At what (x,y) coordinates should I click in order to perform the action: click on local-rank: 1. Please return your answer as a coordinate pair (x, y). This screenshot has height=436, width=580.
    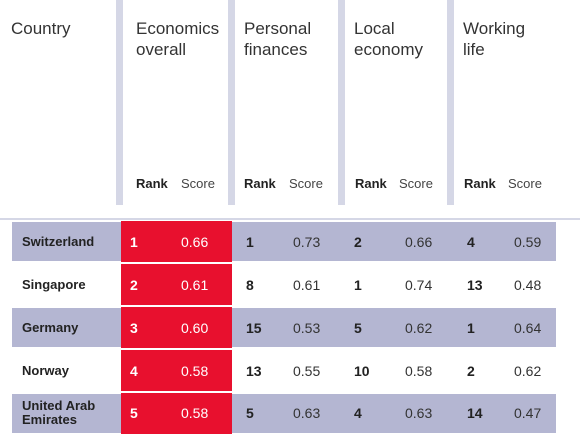
    Looking at the image, I should click on (358, 285).